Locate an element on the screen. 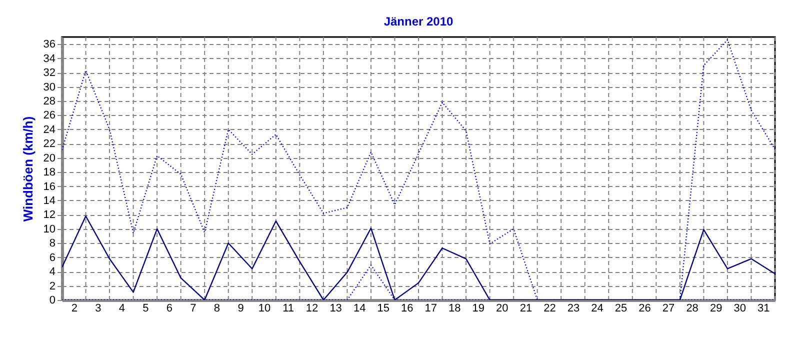 This screenshot has height=350, width=800. y-tick-label: 18 is located at coordinates (49, 172).